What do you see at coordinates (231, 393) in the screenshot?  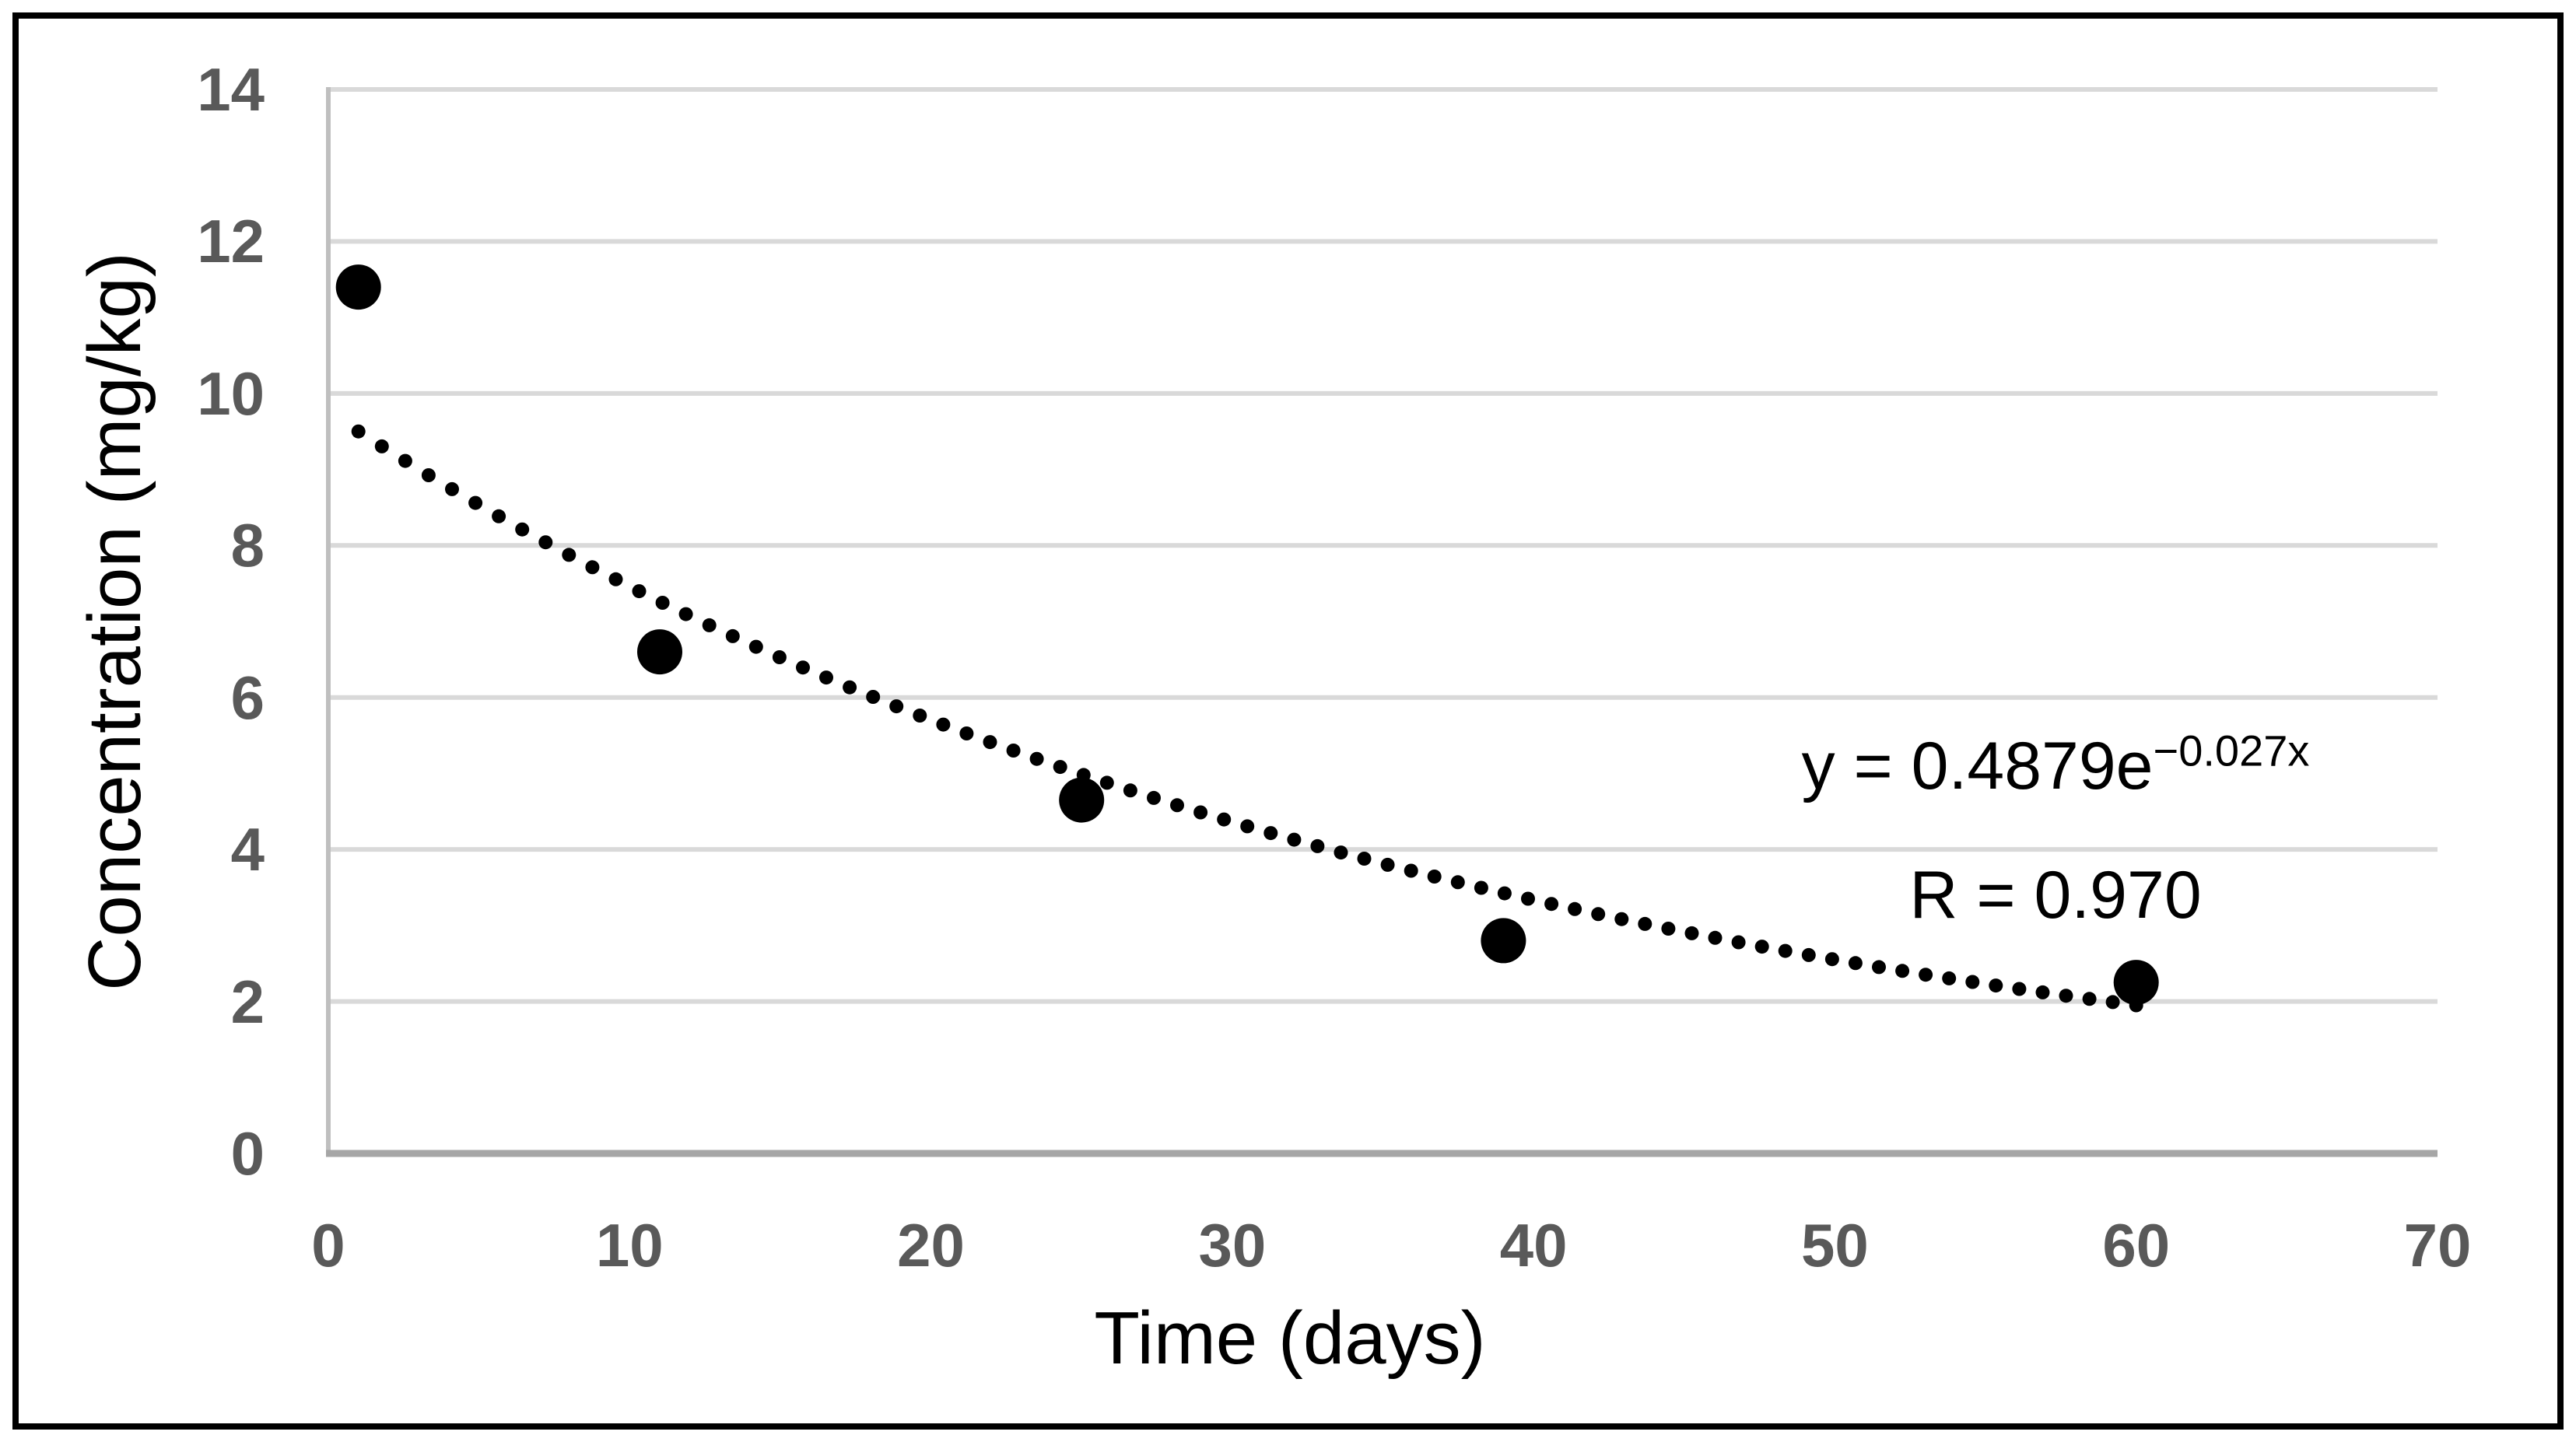 I see `y-tick-label: 10` at bounding box center [231, 393].